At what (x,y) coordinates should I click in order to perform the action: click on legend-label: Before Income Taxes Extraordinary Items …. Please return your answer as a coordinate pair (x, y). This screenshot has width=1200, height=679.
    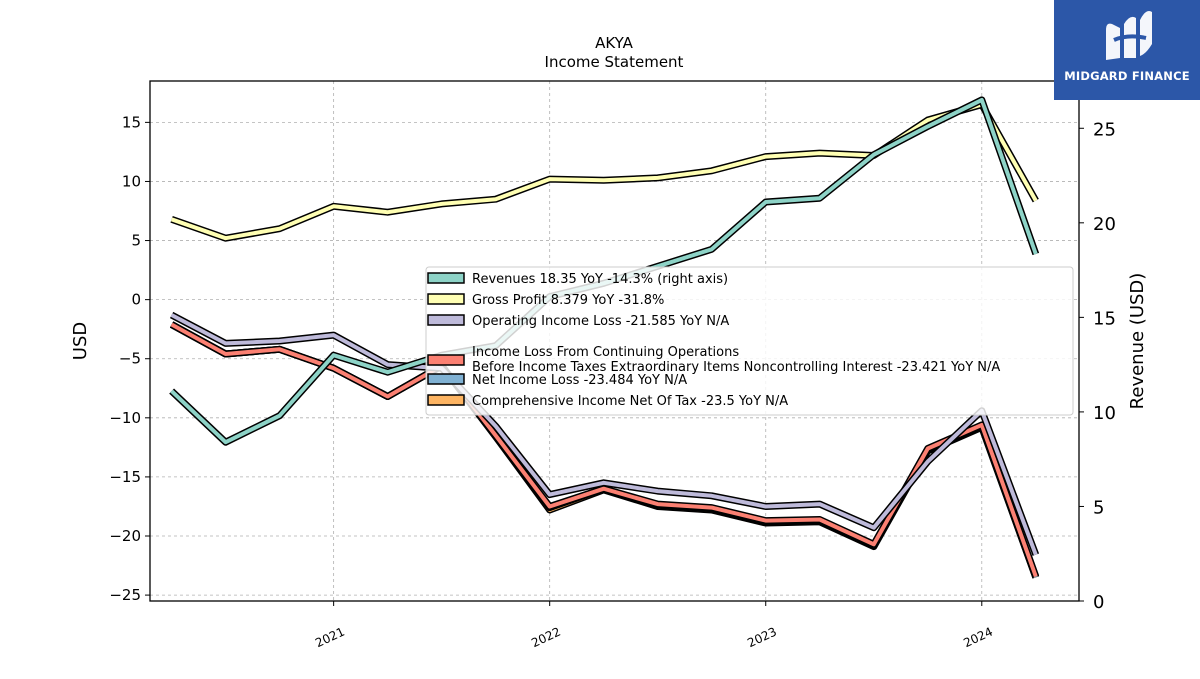
    Looking at the image, I should click on (736, 367).